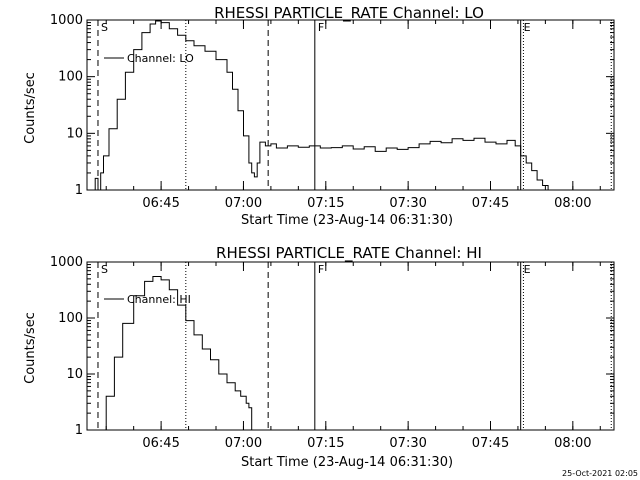 Image resolution: width=640 pixels, height=480 pixels. What do you see at coordinates (347, 462) in the screenshot?
I see `panel-hi-xlabel: Start Time (23-Aug-14 06:31:30)` at bounding box center [347, 462].